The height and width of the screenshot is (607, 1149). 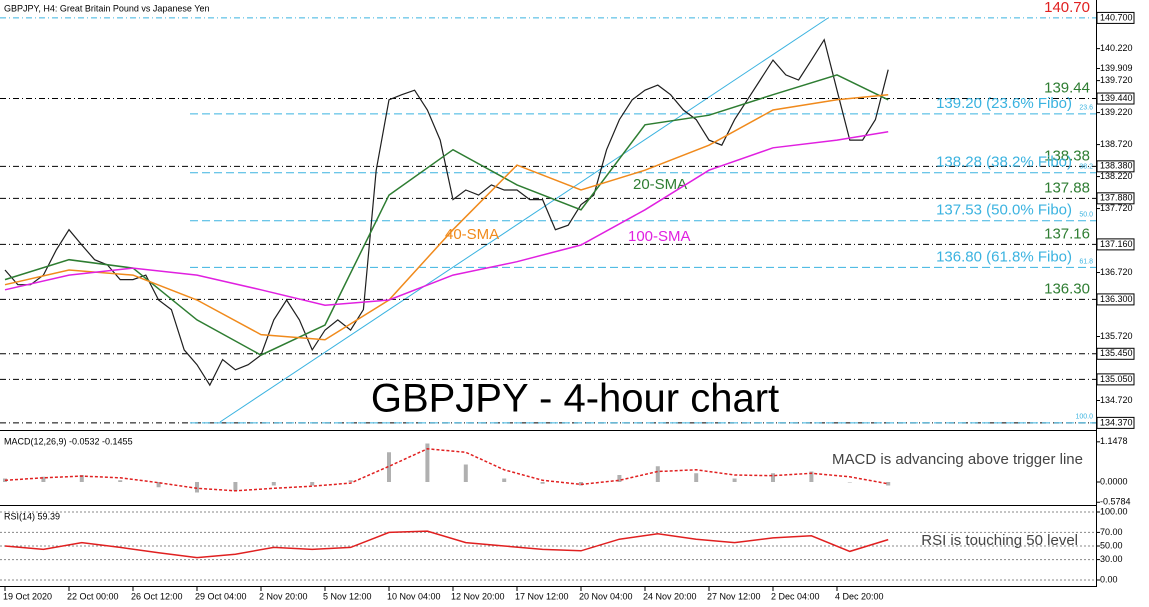 What do you see at coordinates (1116, 244) in the screenshot?
I see `y-tick-label: 137.160` at bounding box center [1116, 244].